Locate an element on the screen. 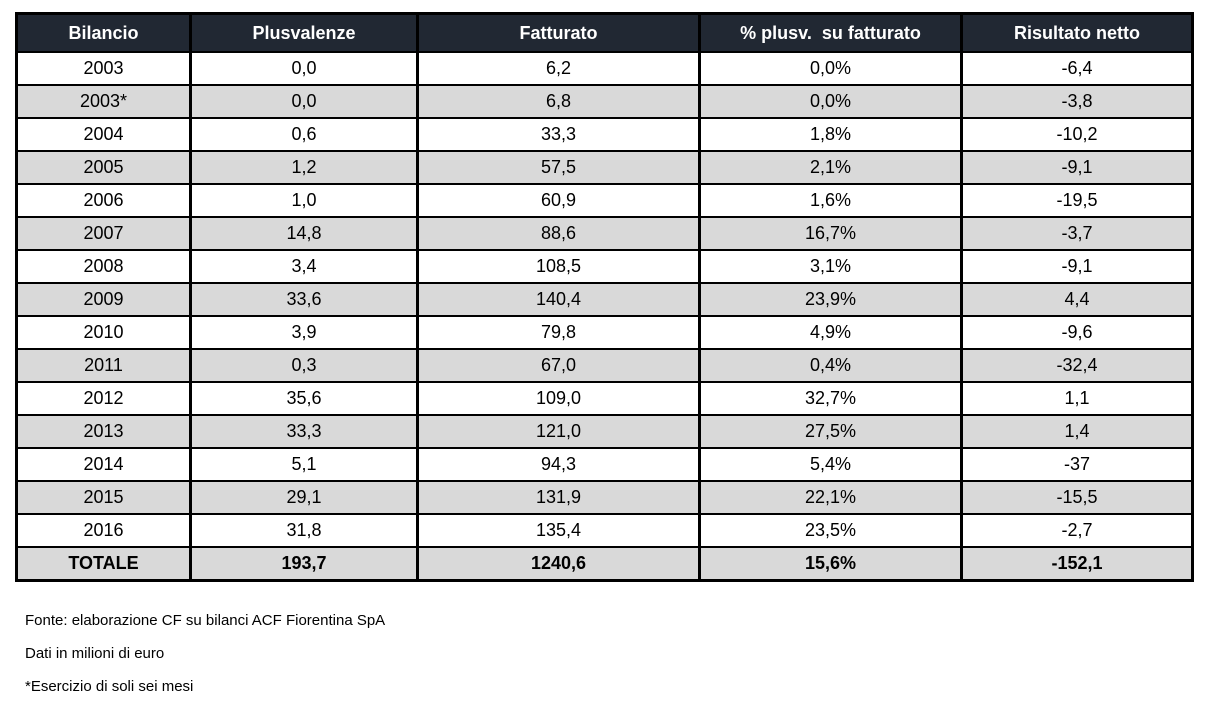 This screenshot has height=715, width=1209. cell-fatturato: 67,0 is located at coordinates (558, 365).